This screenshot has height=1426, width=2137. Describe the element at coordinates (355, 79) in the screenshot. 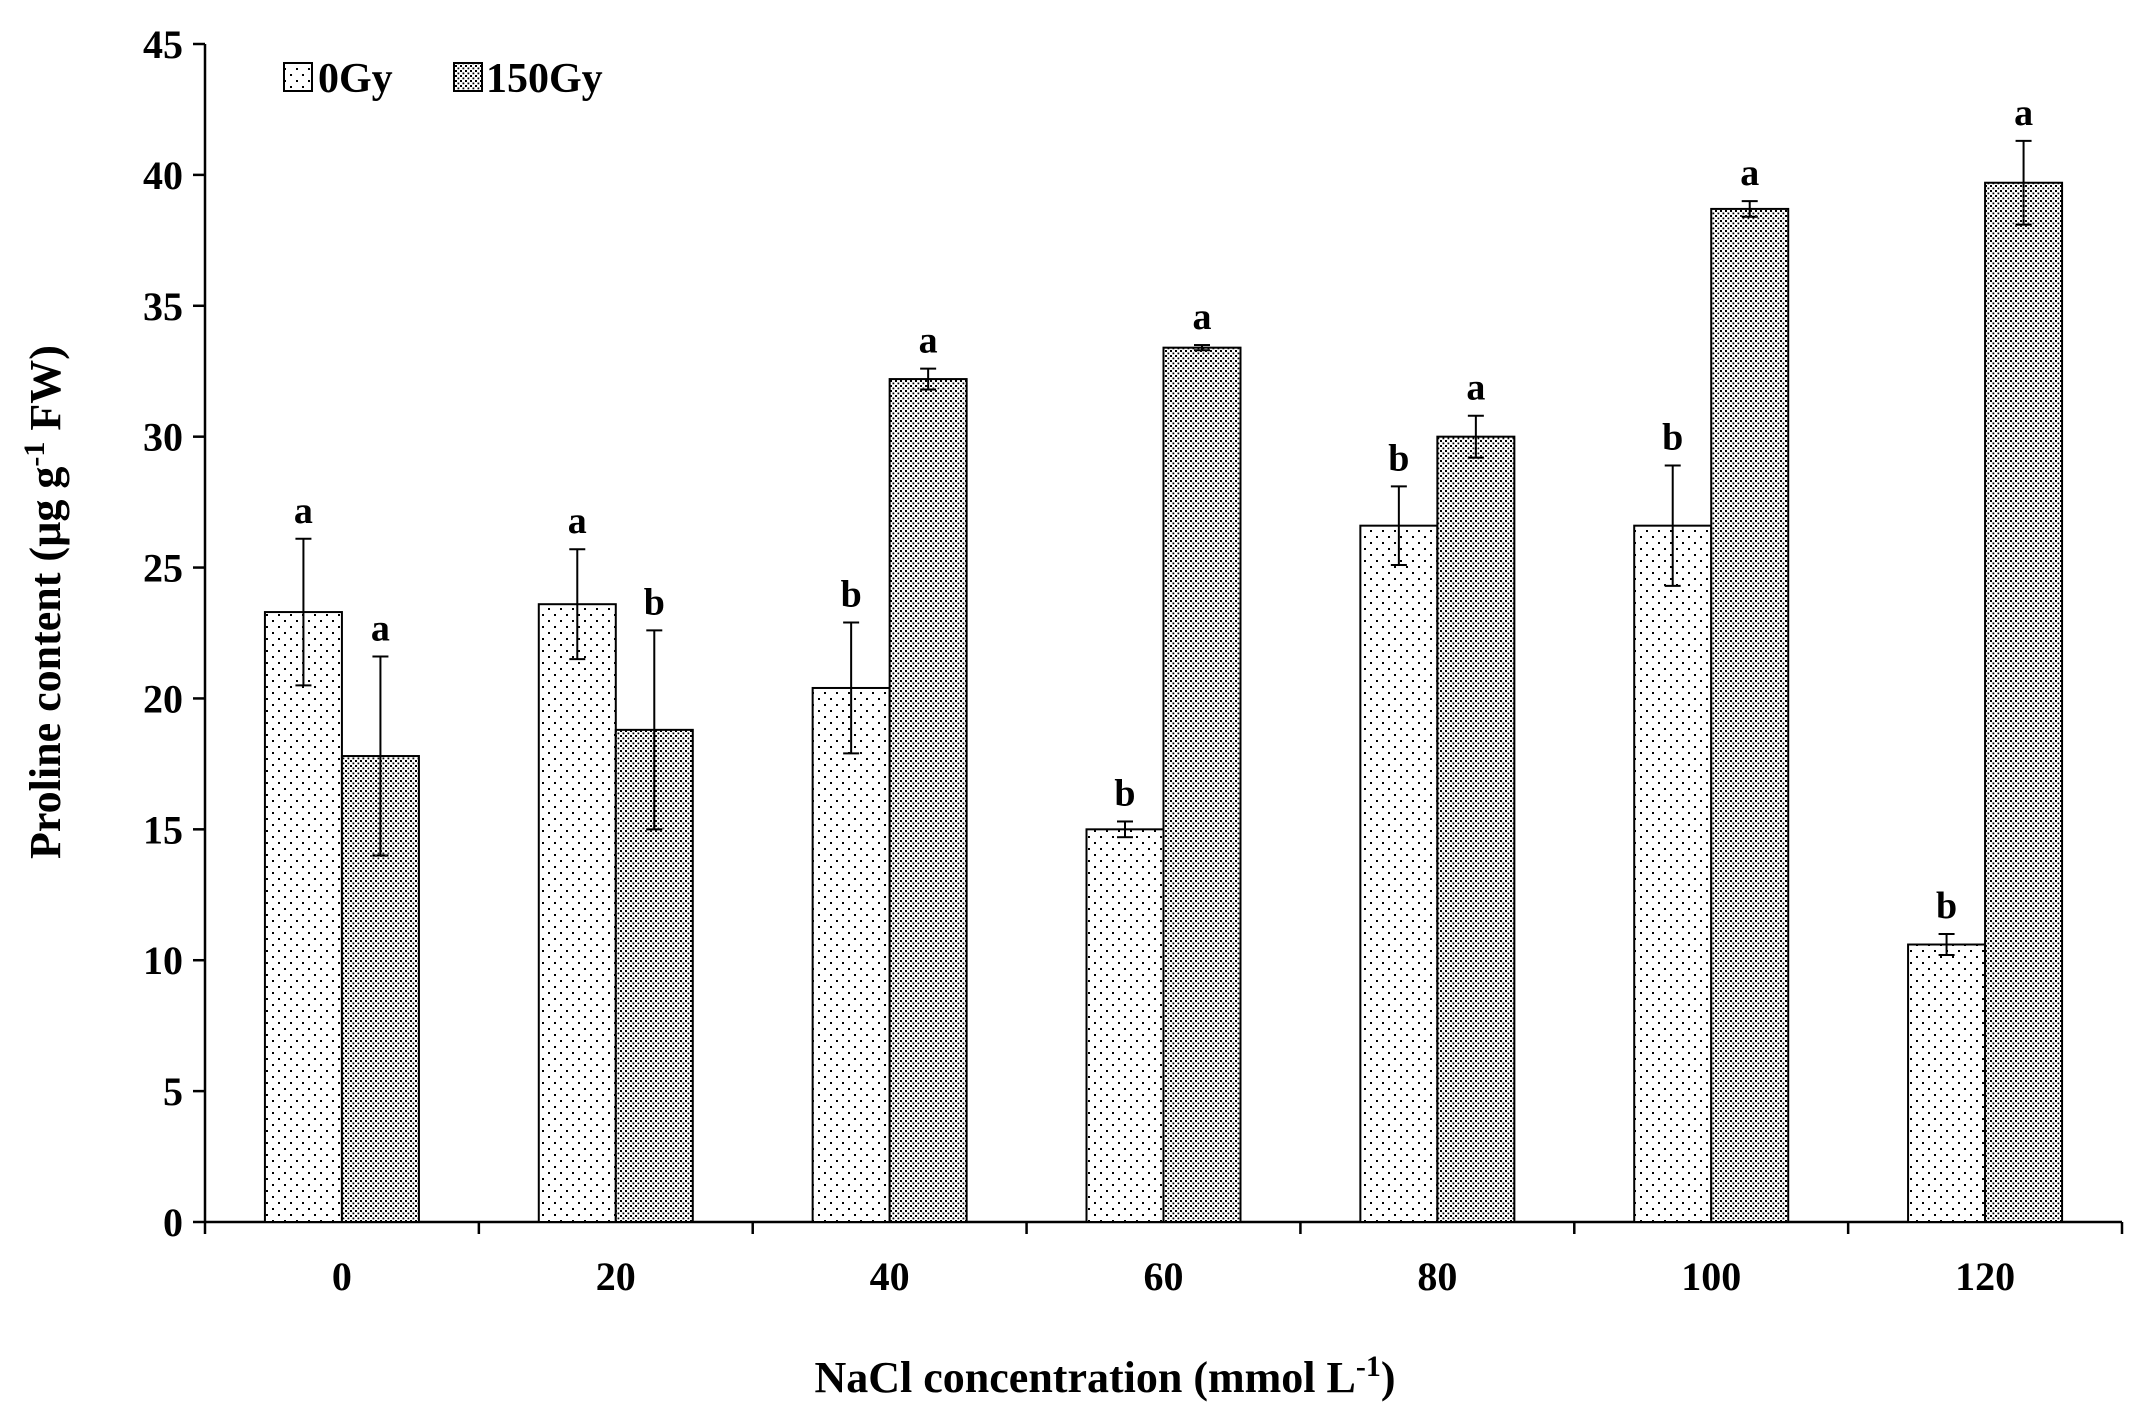

I see `legend-label-0gy: 0Gy` at that location.